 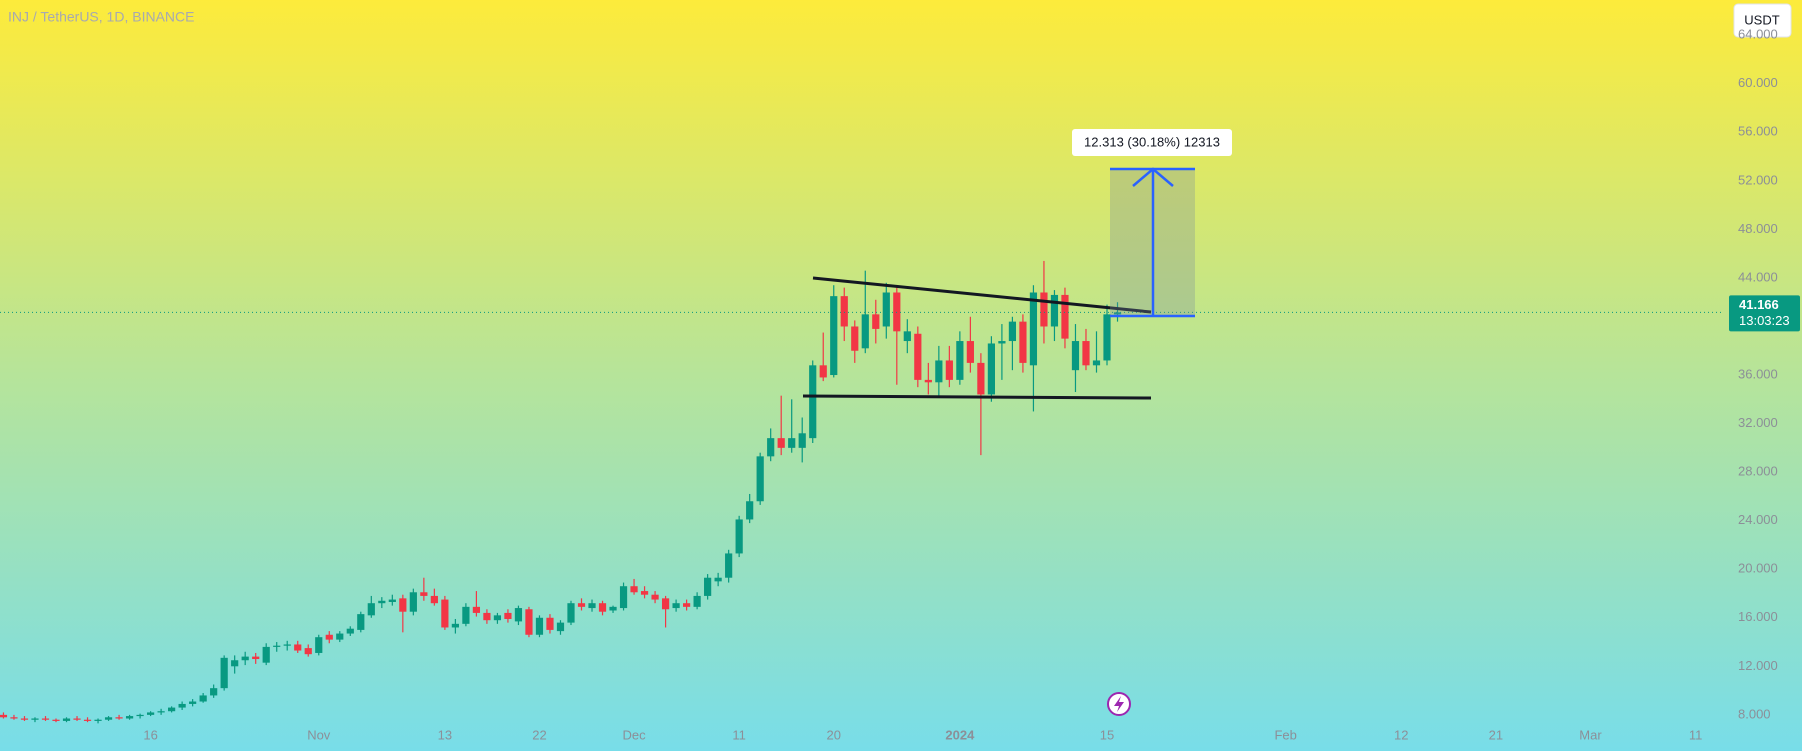 What do you see at coordinates (1758, 131) in the screenshot?
I see `y-tick-label: 56.000` at bounding box center [1758, 131].